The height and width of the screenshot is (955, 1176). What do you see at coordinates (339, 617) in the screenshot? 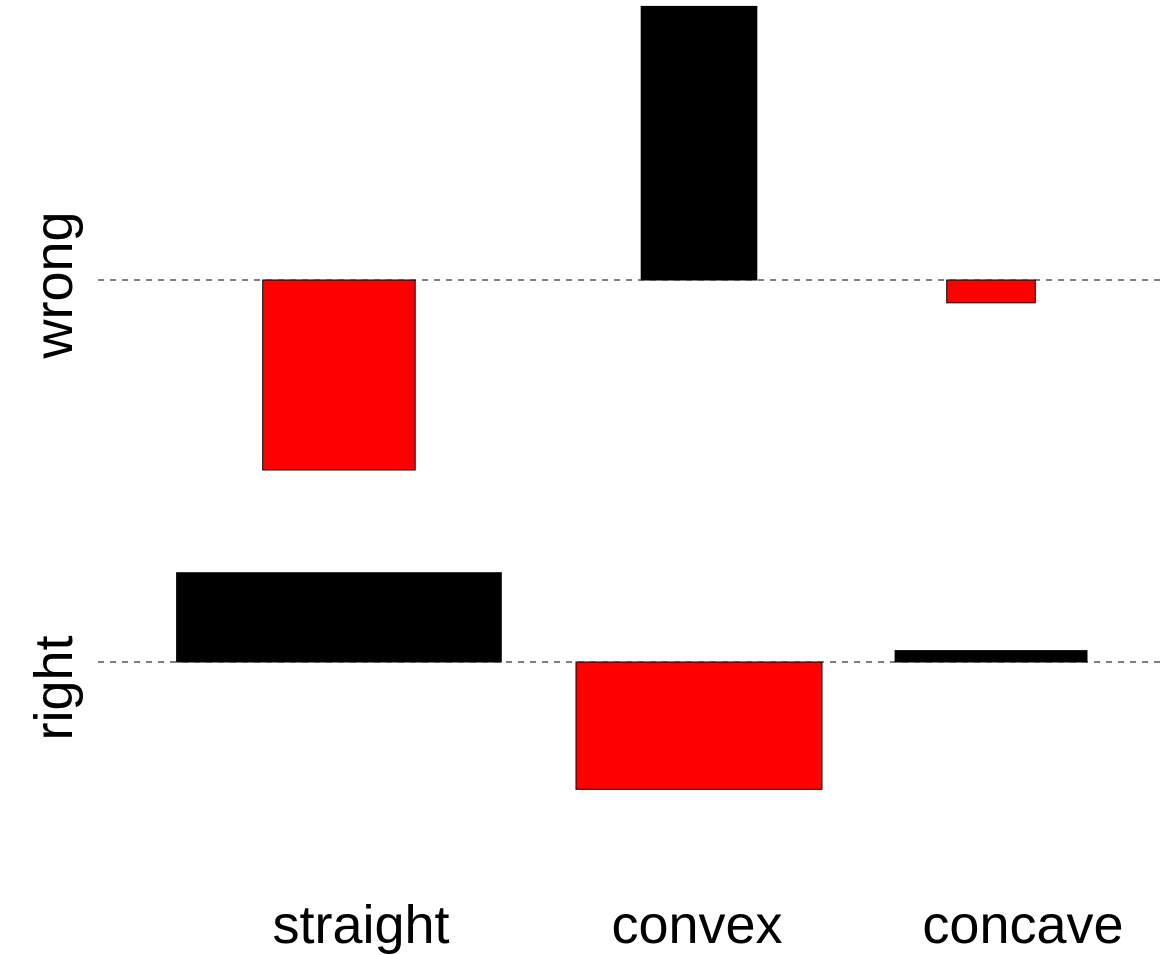
I see `bar-right-straight` at bounding box center [339, 617].